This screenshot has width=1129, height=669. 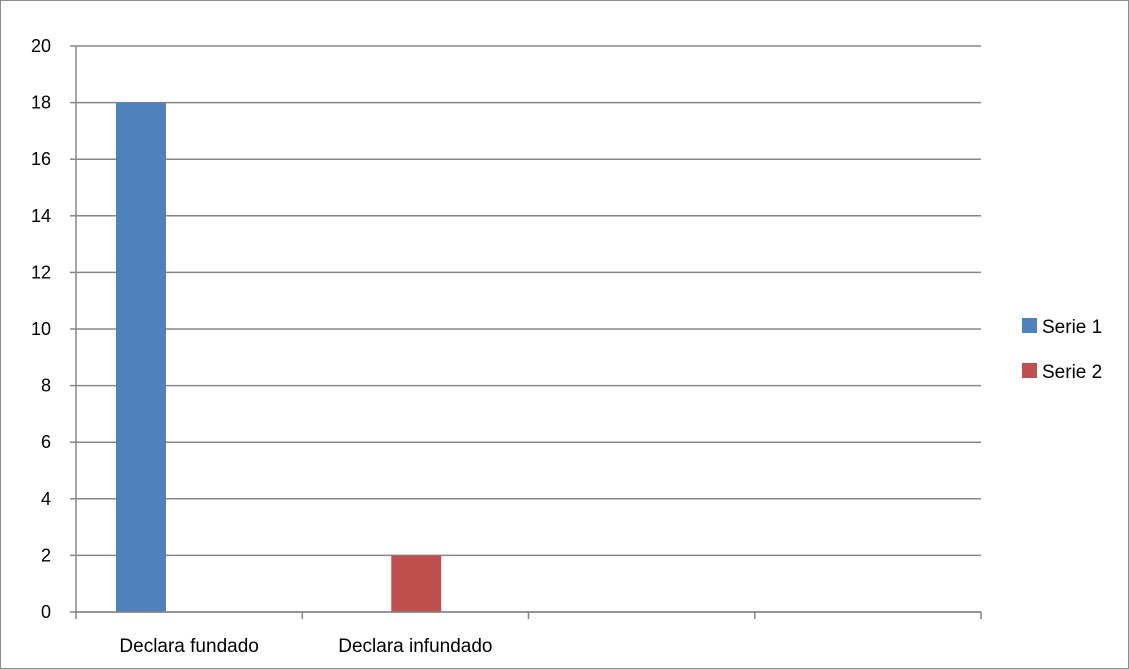 I want to click on legend-label: Serie 1, so click(x=1072, y=327).